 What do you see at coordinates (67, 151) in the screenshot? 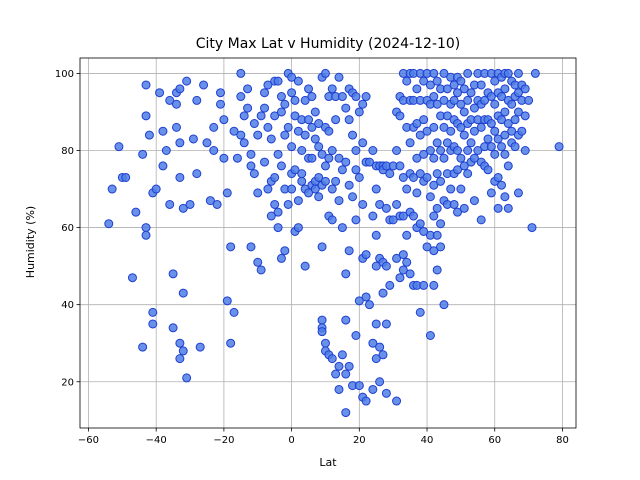
I see `y-tick-label: 80` at bounding box center [67, 151].